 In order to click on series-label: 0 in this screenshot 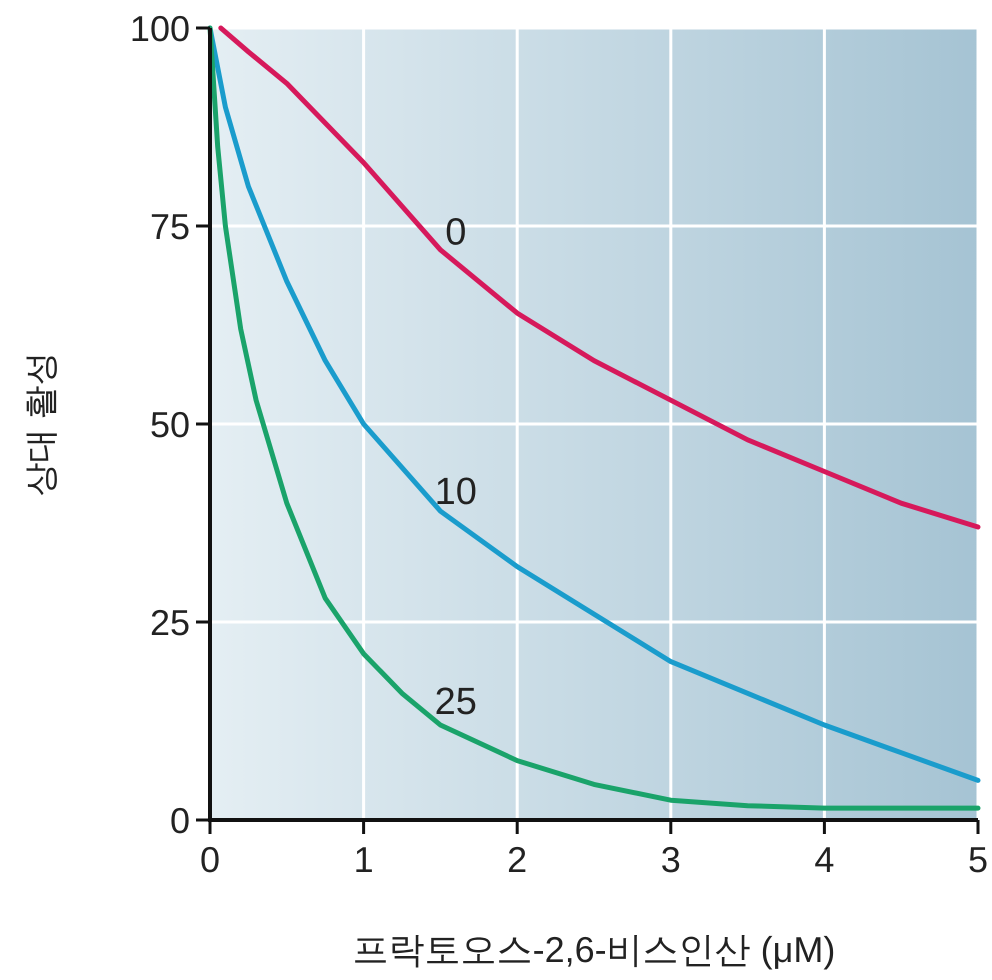, I will do `click(455, 232)`.